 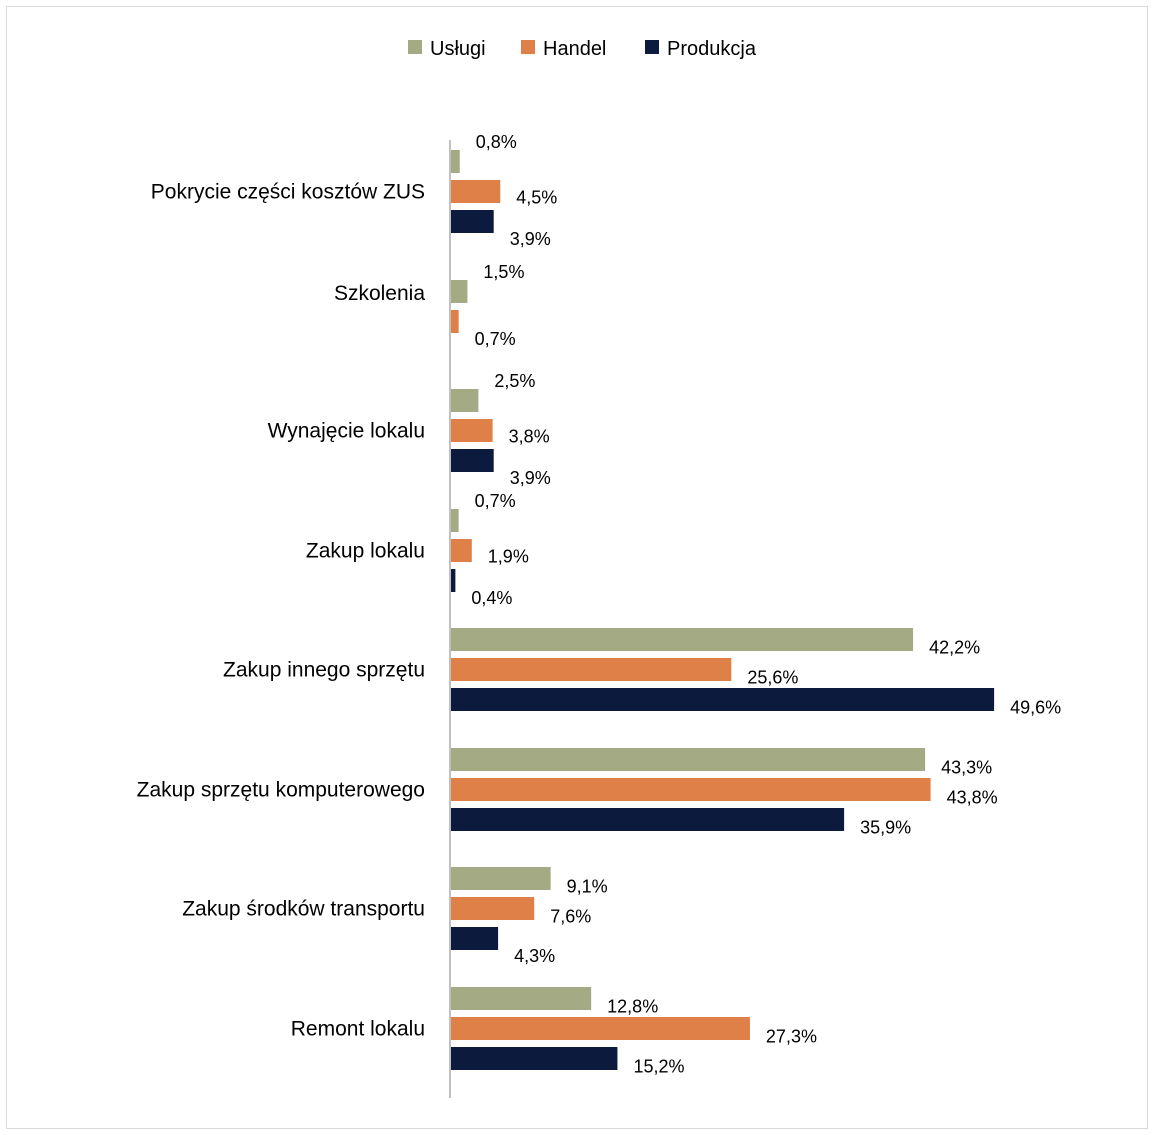 What do you see at coordinates (772, 678) in the screenshot?
I see `data-label-handel-zakup-innego-sprzetu: 25,6%` at bounding box center [772, 678].